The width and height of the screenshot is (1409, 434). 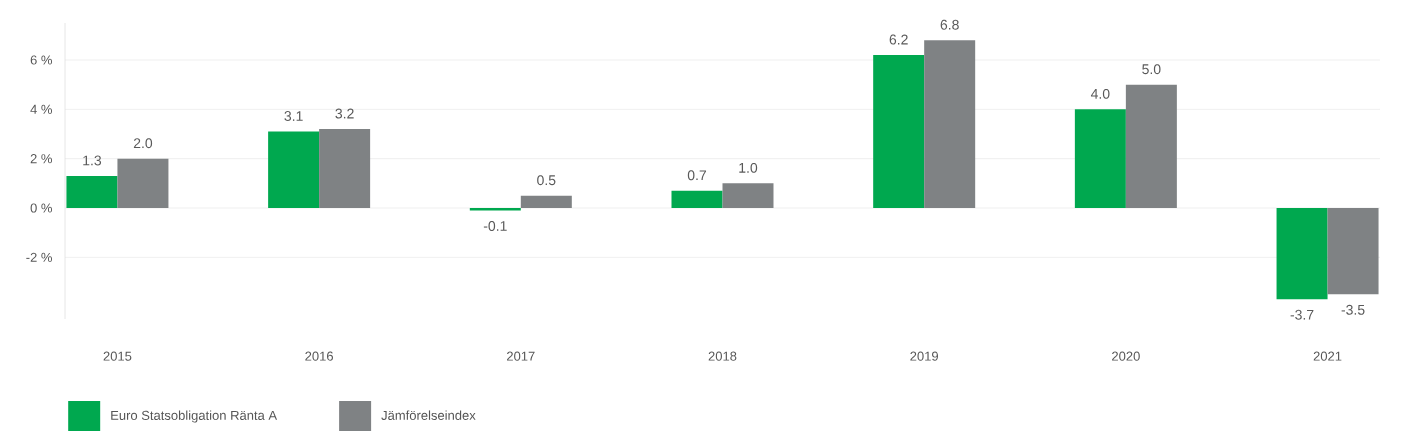 I want to click on data-label: -0.1, so click(x=495, y=225).